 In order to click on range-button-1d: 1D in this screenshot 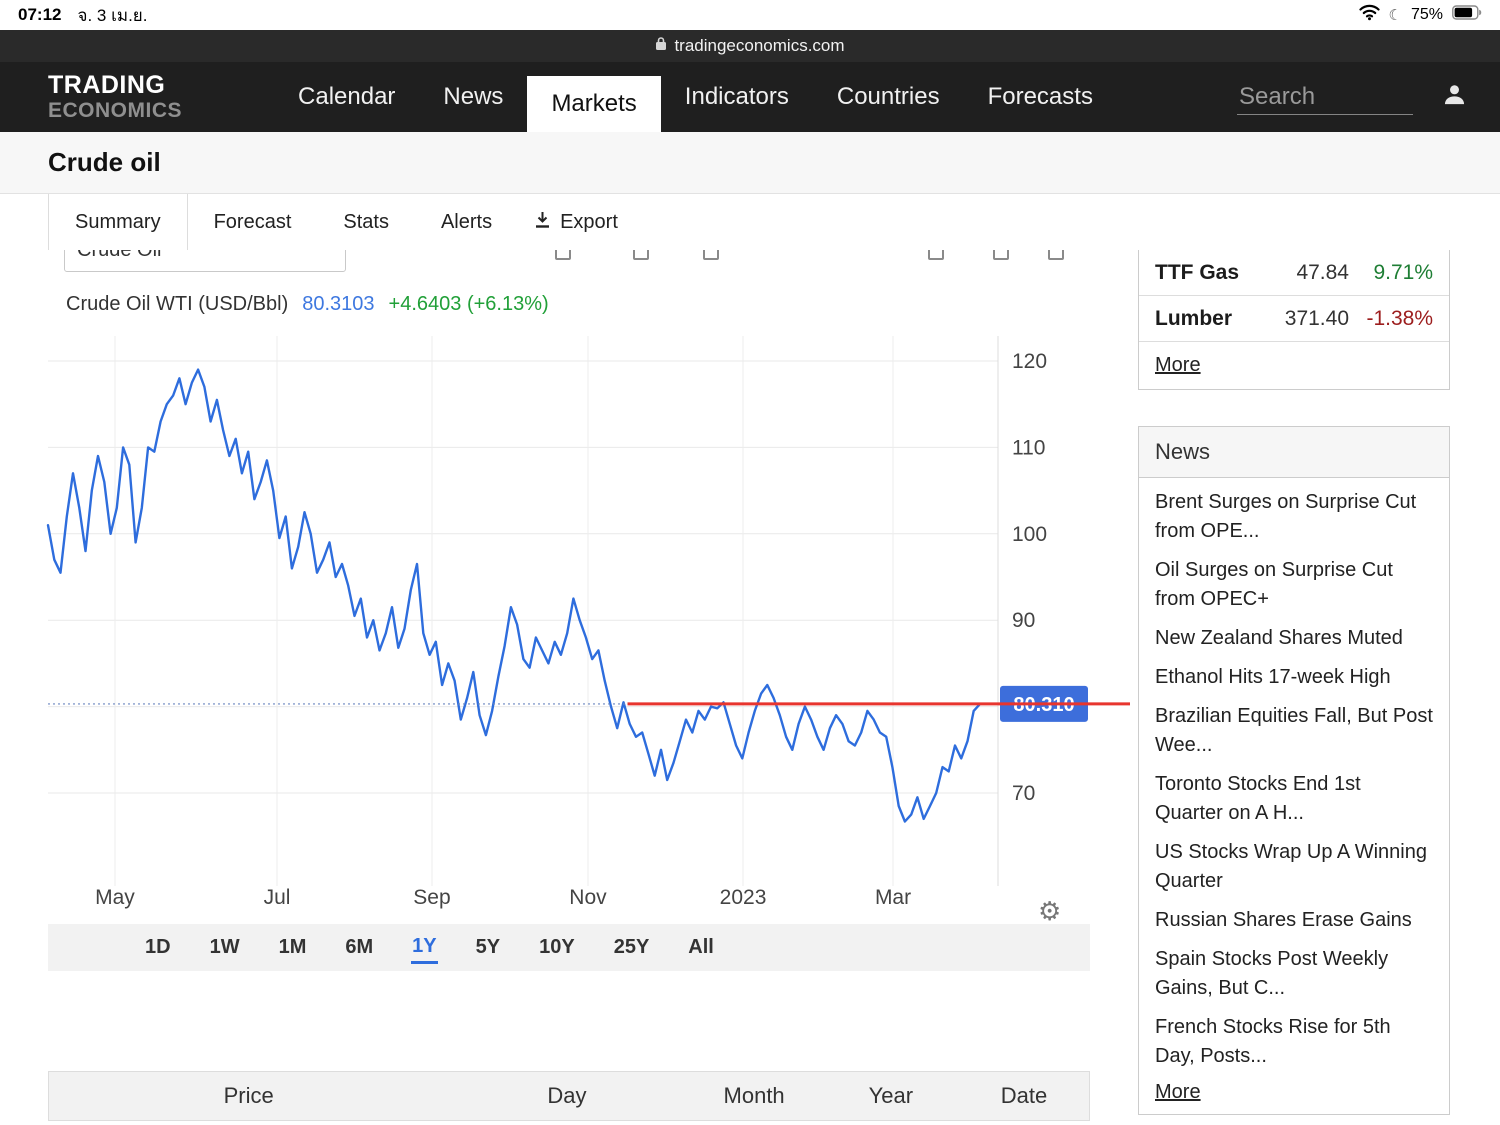, I will do `click(158, 947)`.